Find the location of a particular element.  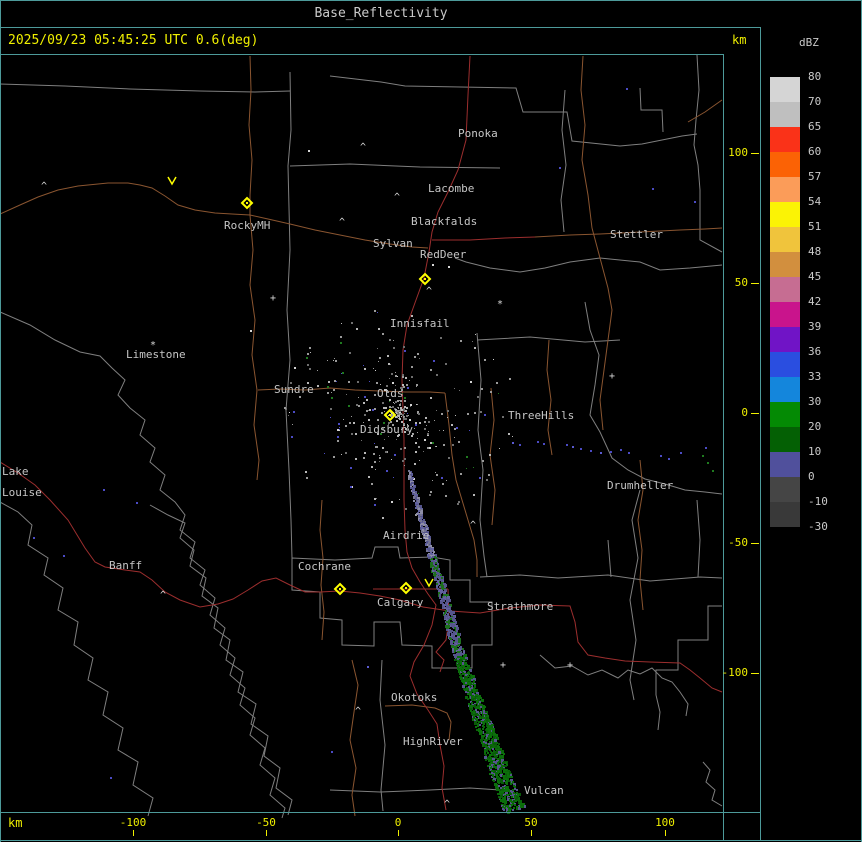

city-label: Banff is located at coordinates (125, 565).